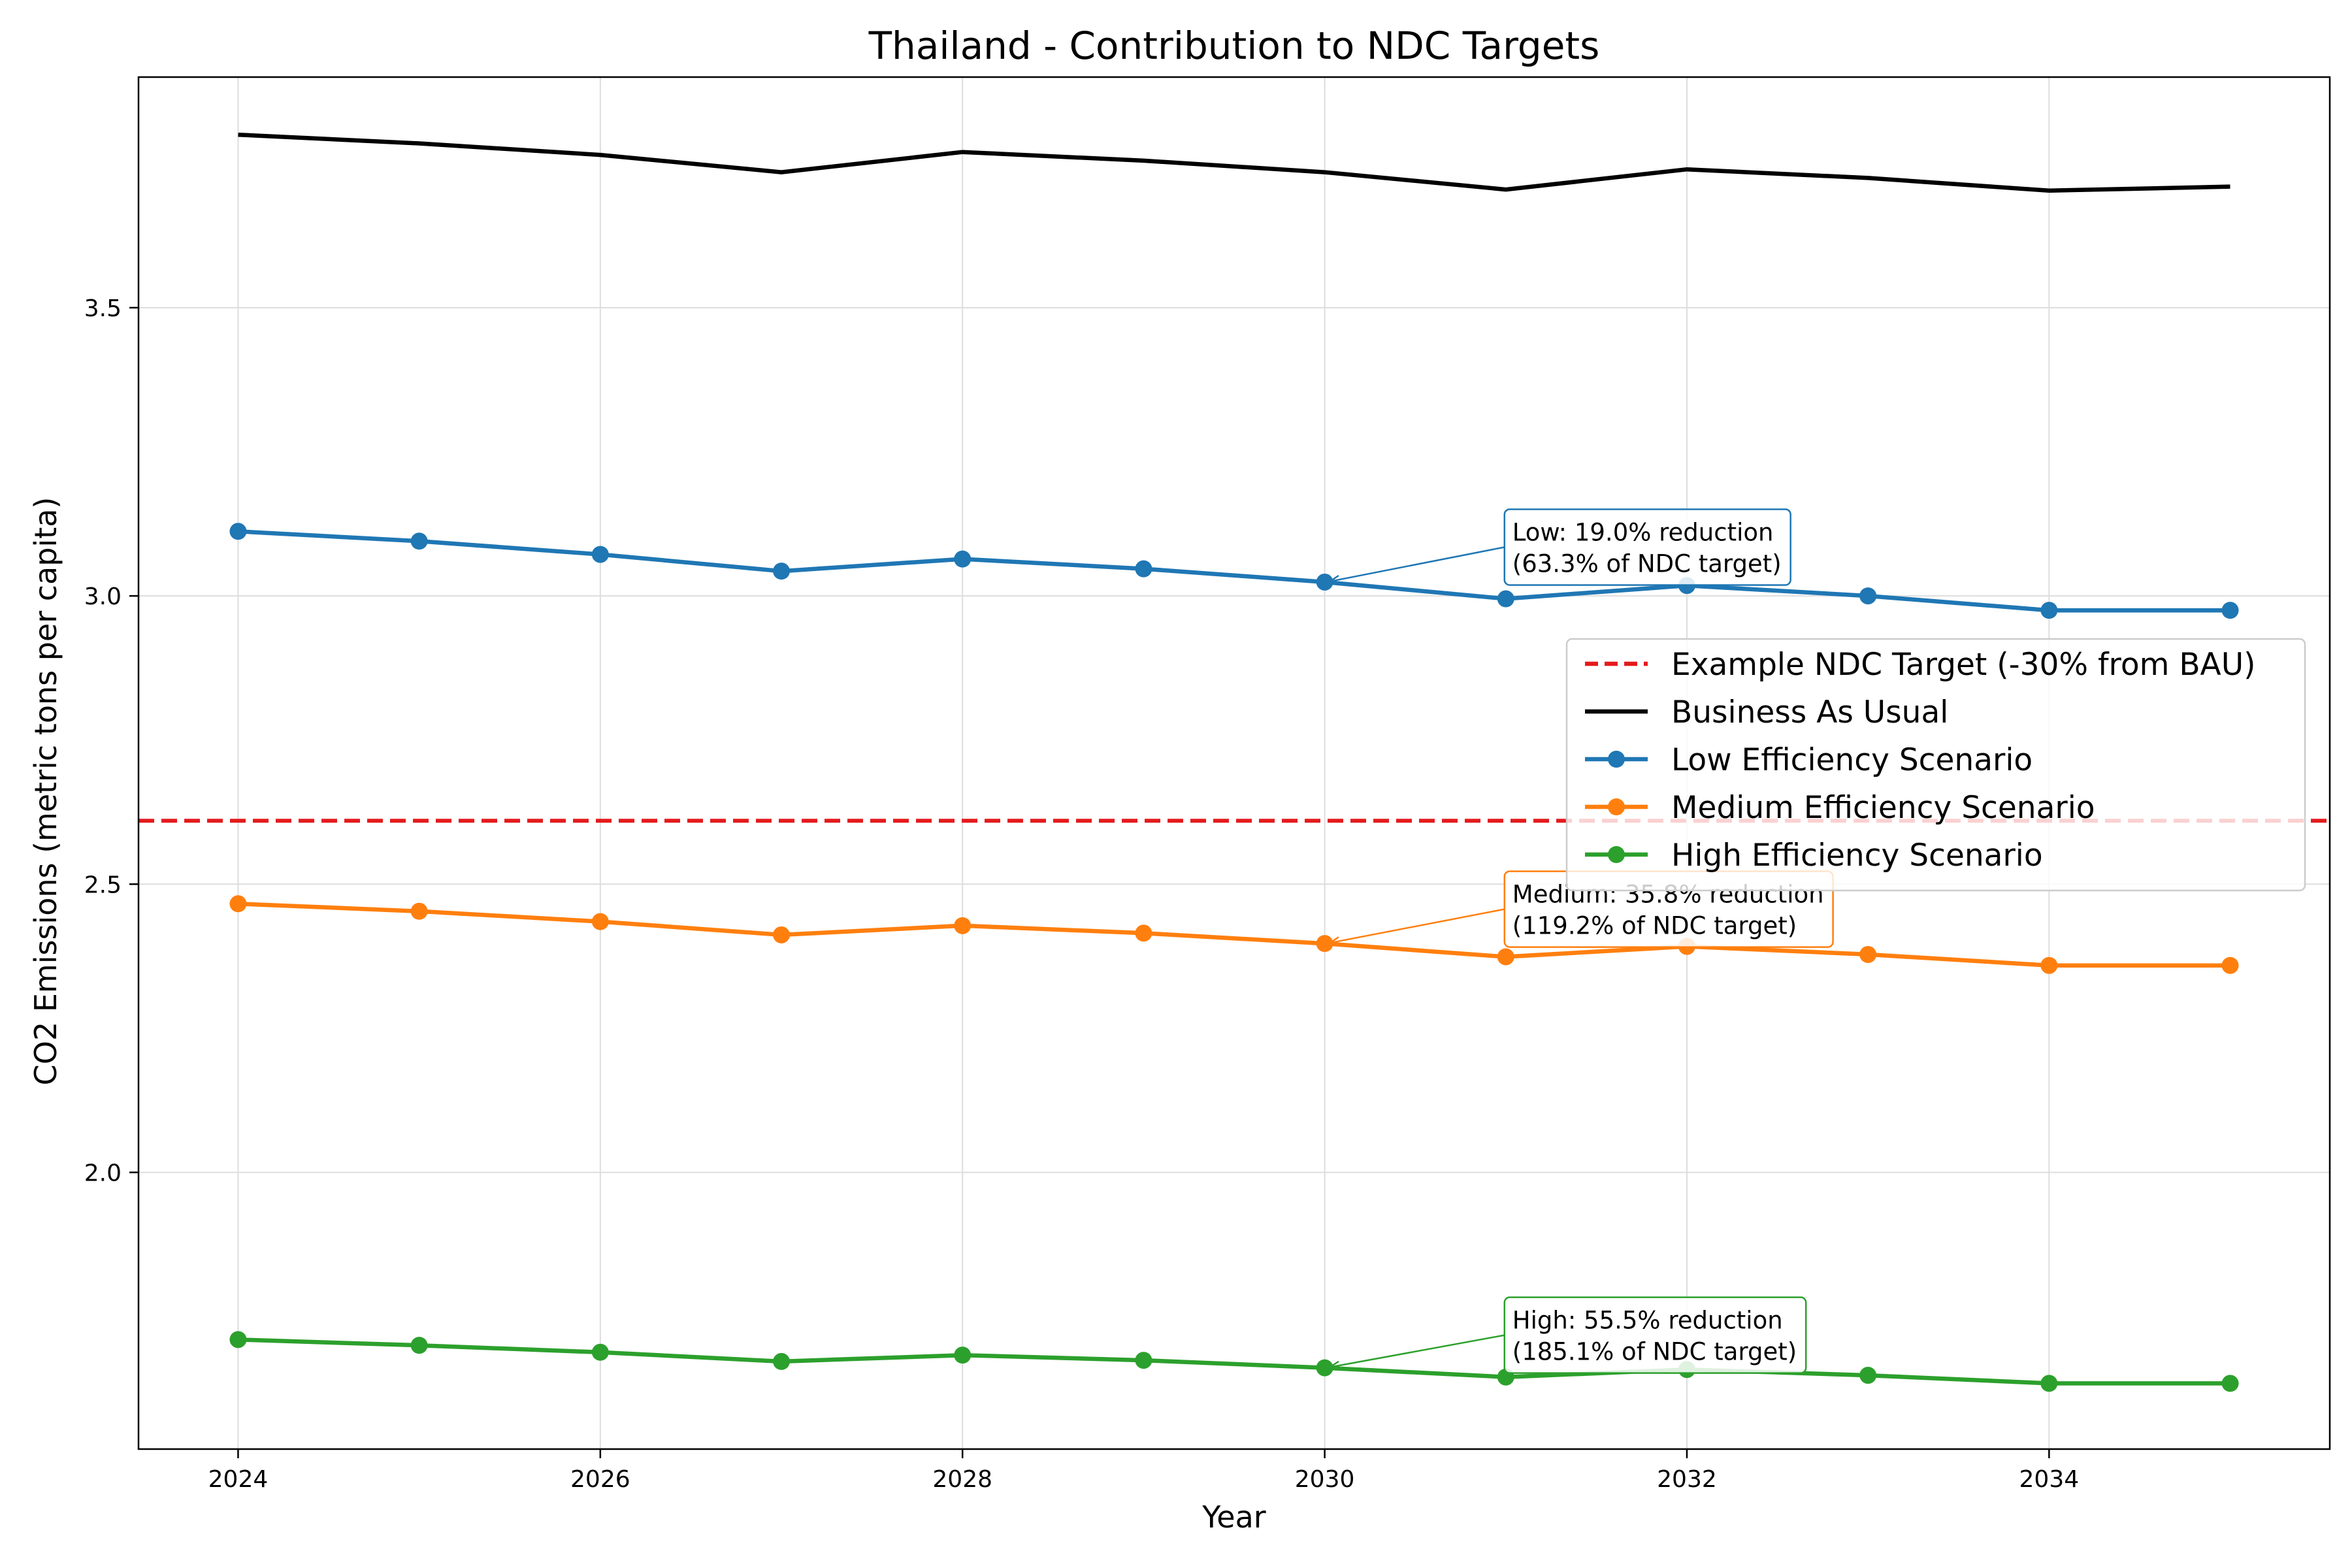 This screenshot has width=2352, height=1568. What do you see at coordinates (600, 1479) in the screenshot?
I see `x-tick-label: 2026` at bounding box center [600, 1479].